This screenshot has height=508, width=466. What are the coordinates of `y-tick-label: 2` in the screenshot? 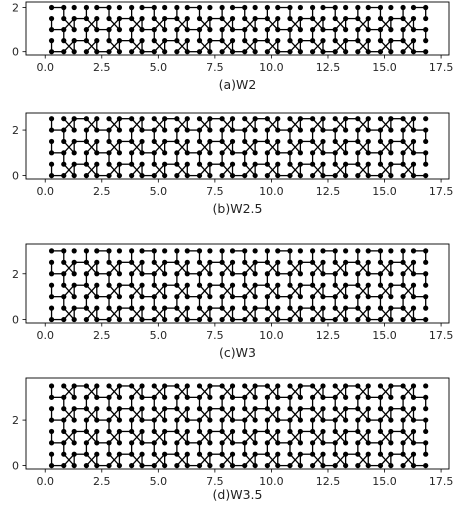 It's located at (15, 8).